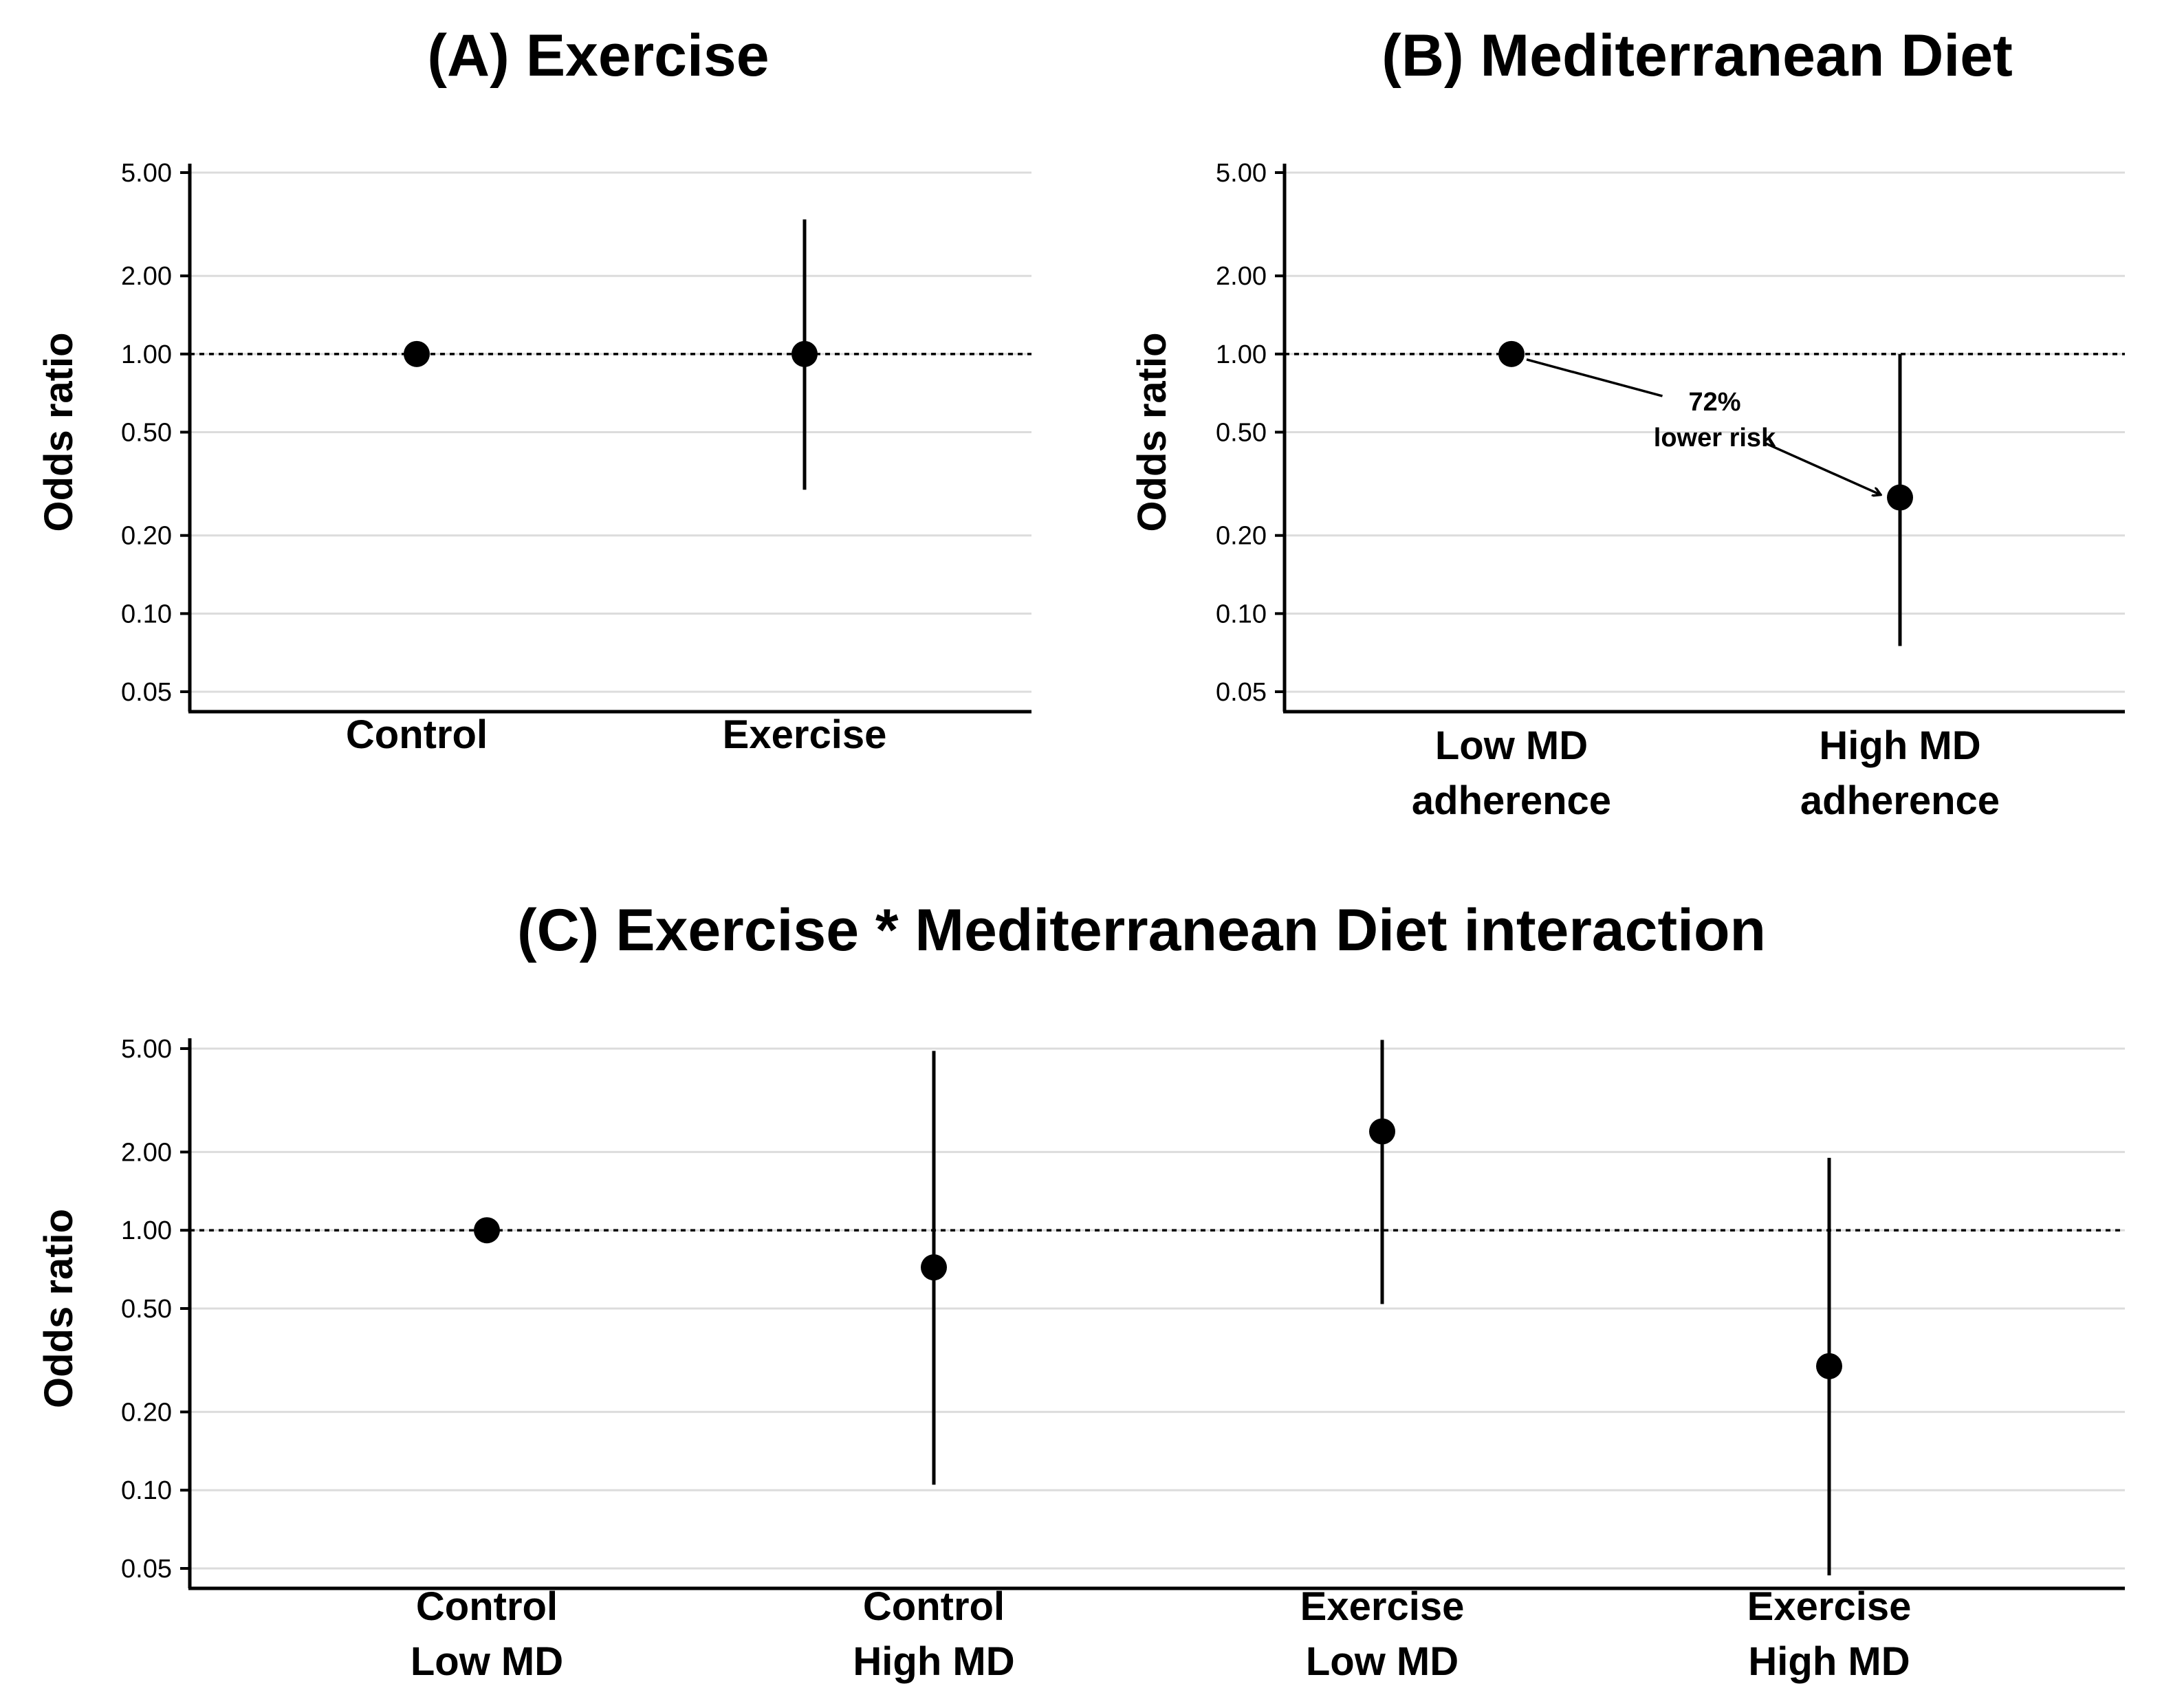 Image resolution: width=2184 pixels, height=1697 pixels. What do you see at coordinates (1714, 402) in the screenshot?
I see `annotation-text: 72%` at bounding box center [1714, 402].